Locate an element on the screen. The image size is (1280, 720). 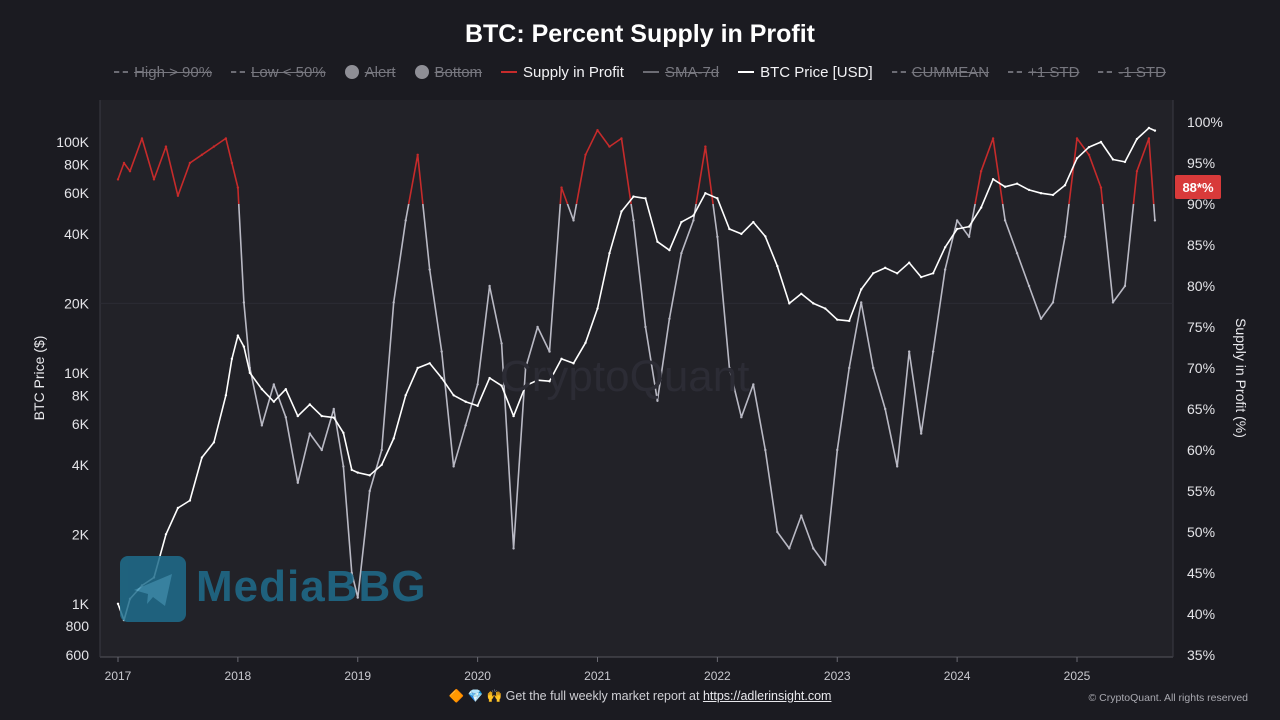
right-tick-label: 50% is located at coordinates (1201, 532).